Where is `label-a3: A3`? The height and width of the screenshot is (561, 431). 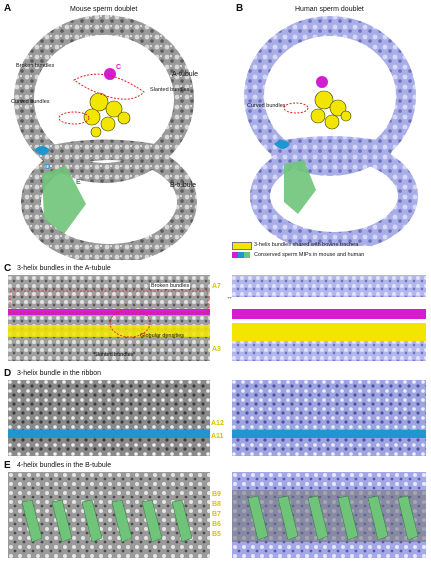
label-a3: A3 is located at coordinates (216, 349).